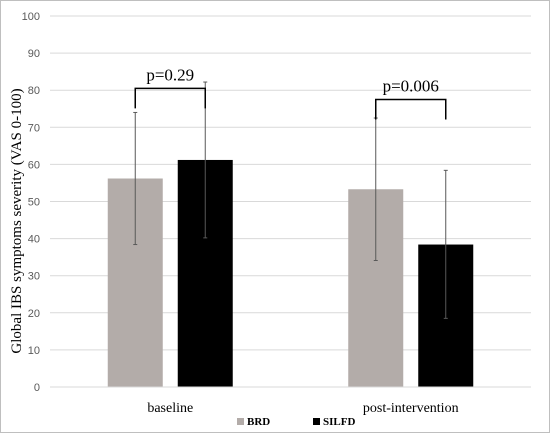 Image resolution: width=550 pixels, height=433 pixels. I want to click on legend-label-brd: BRD, so click(258, 422).